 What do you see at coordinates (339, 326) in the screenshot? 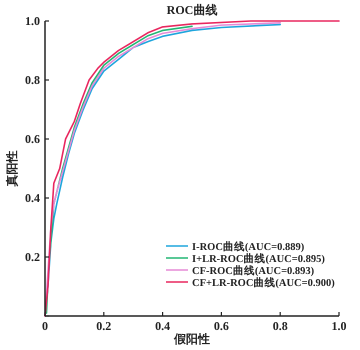
I see `x-tick-label: 1.0` at bounding box center [339, 326].